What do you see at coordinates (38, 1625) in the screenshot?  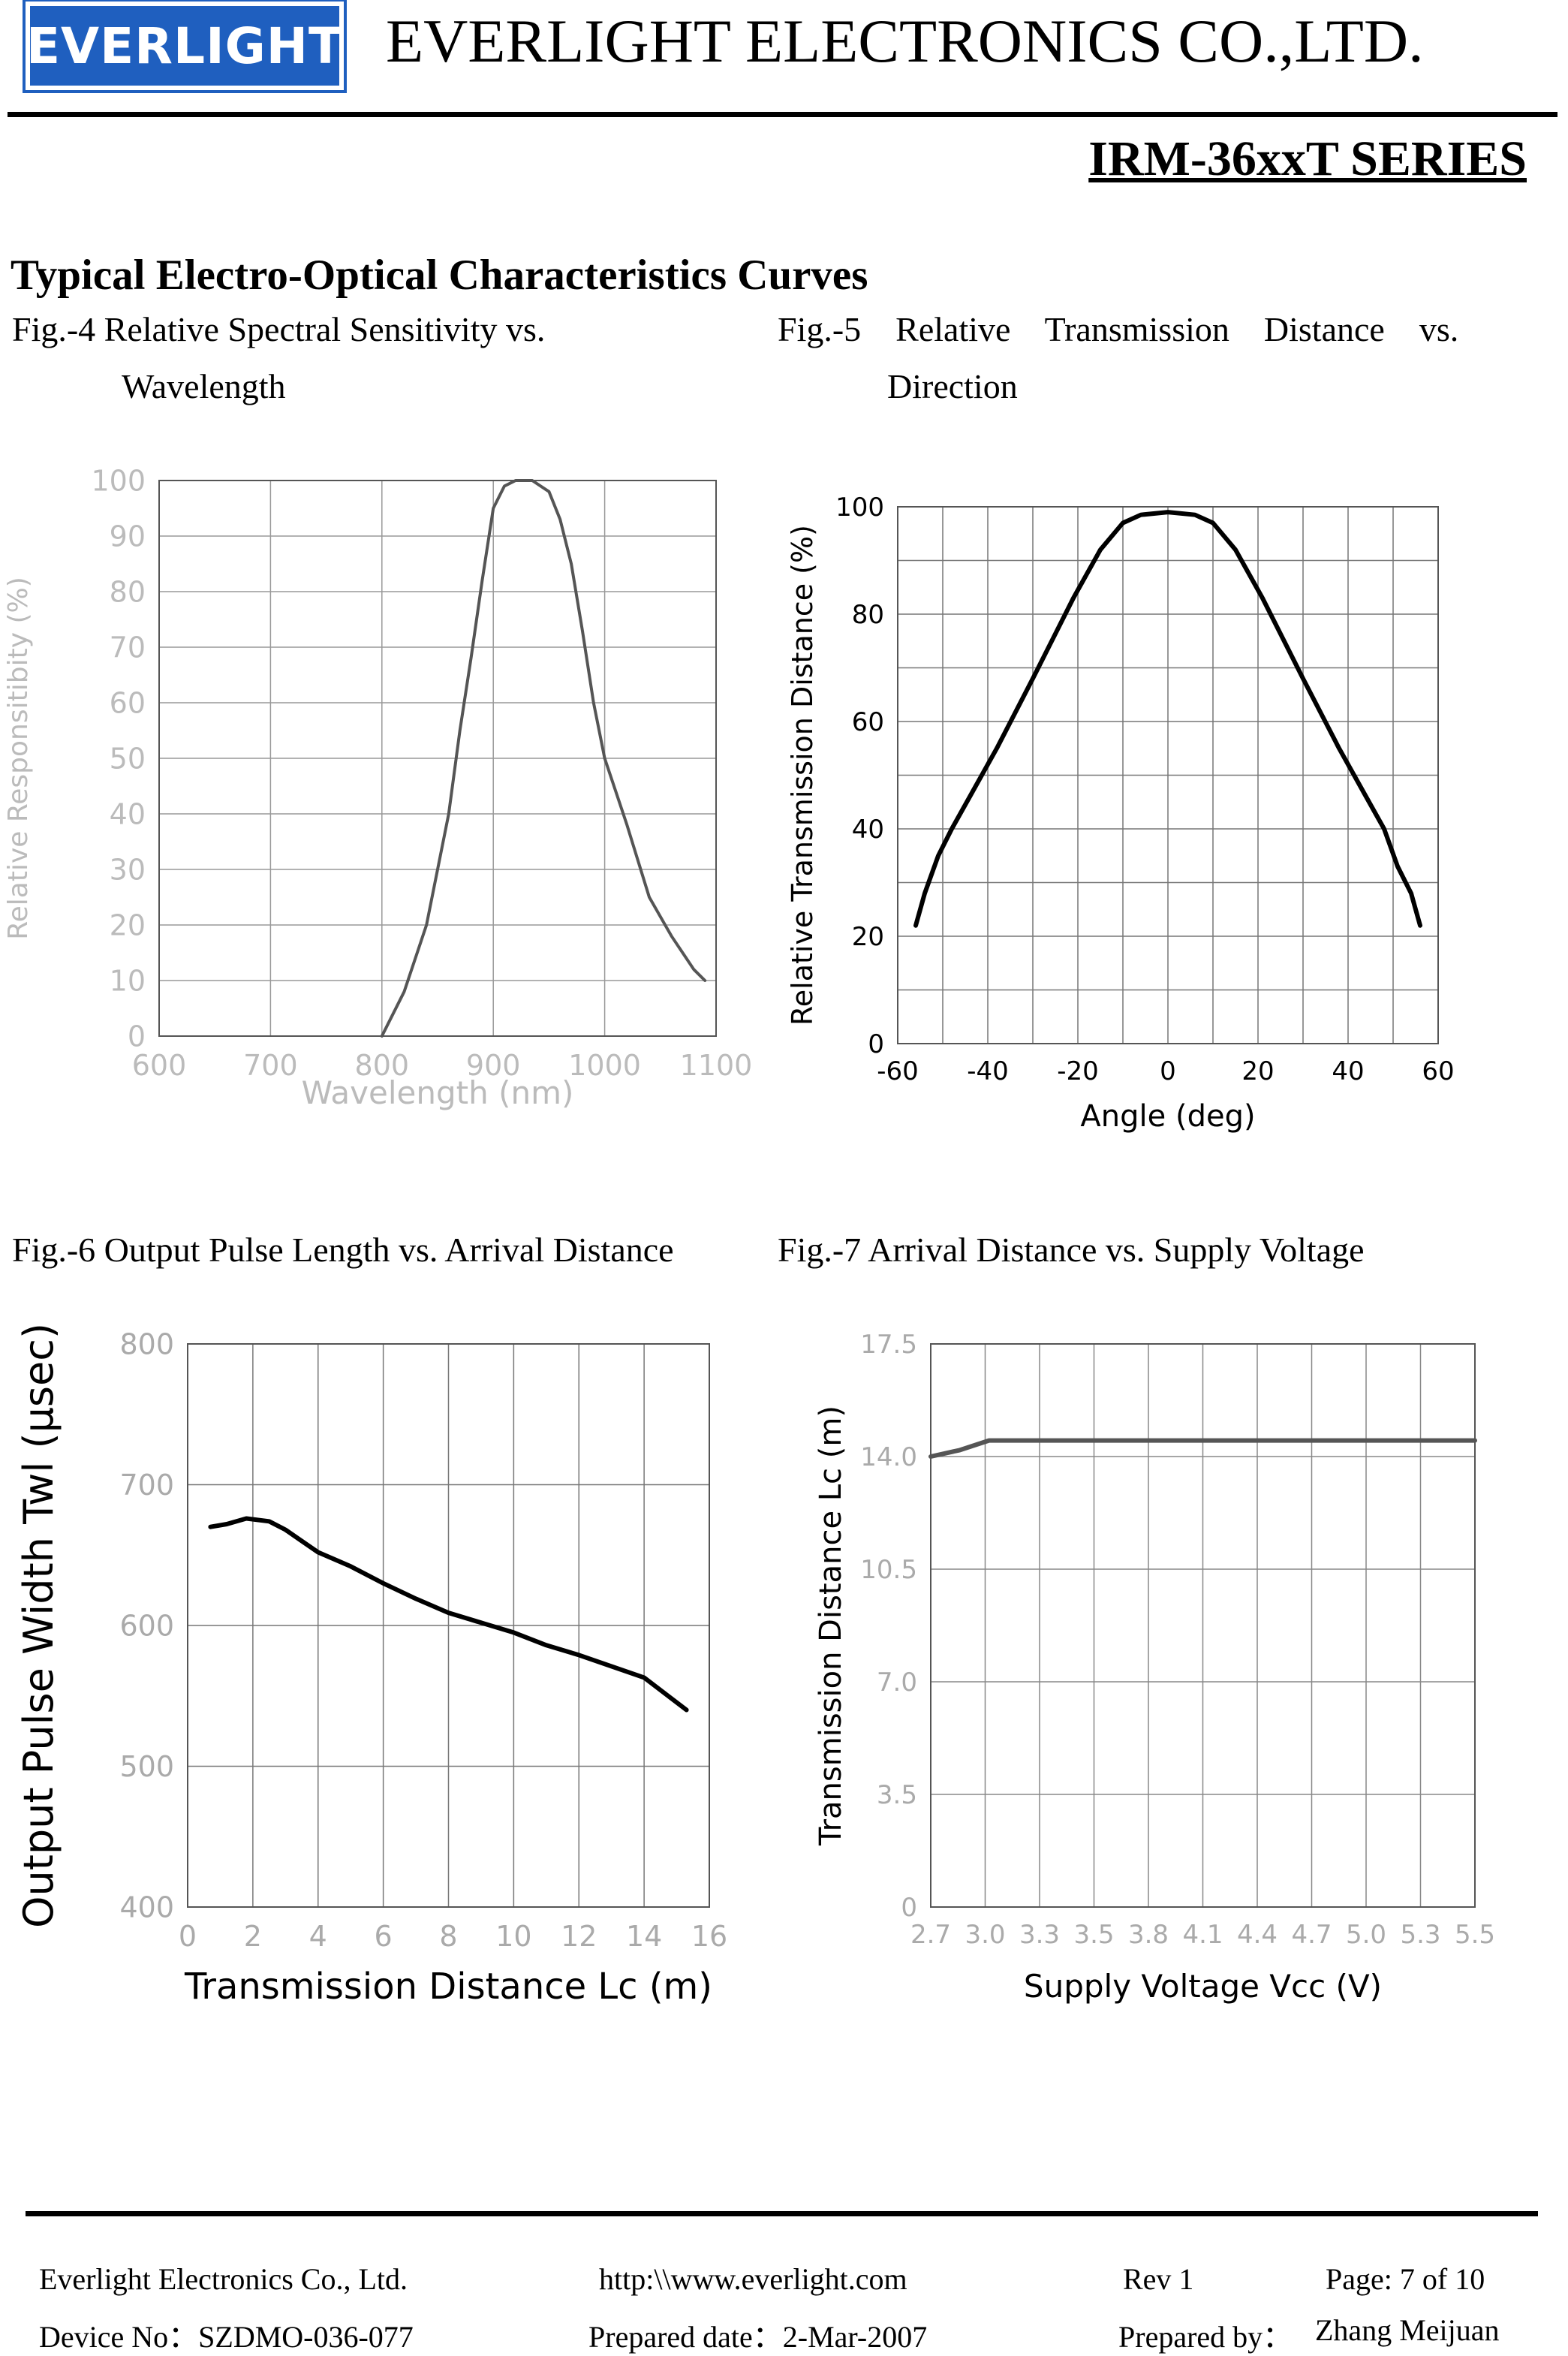 I see `fig6-y-axis-label: Output Pulse Width Twl (µsec)` at bounding box center [38, 1625].